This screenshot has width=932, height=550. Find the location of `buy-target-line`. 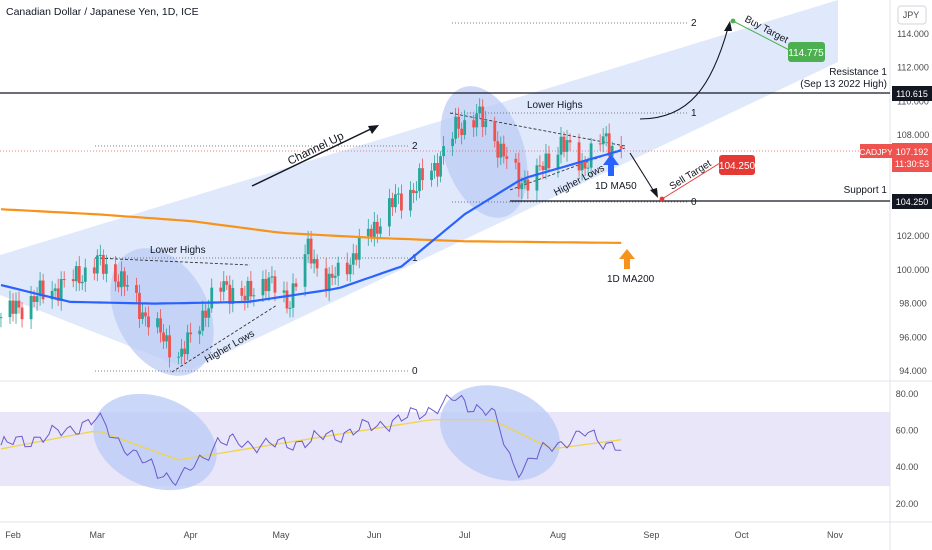

buy-target-line is located at coordinates (764, 37).